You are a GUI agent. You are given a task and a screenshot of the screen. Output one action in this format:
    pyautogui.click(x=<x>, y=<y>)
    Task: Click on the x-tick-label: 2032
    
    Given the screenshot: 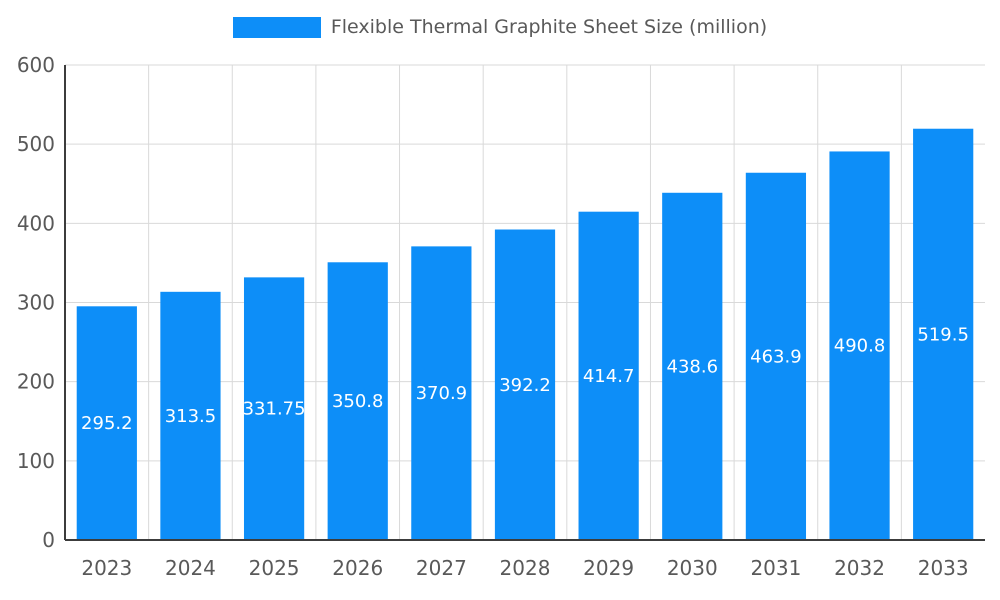 What is the action you would take?
    pyautogui.click(x=859, y=568)
    